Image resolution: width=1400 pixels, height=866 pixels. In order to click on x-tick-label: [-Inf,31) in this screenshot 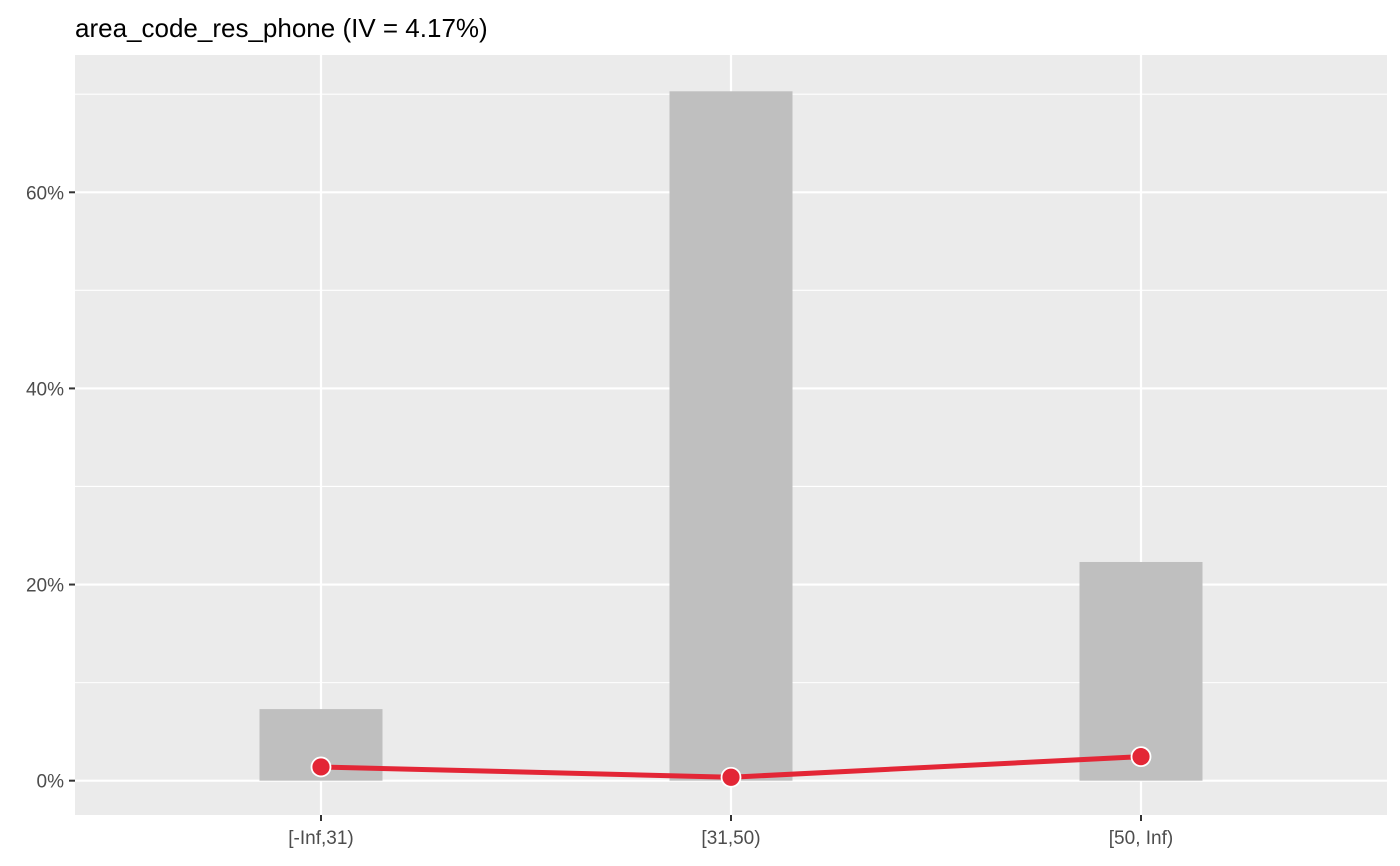, I will do `click(320, 838)`.